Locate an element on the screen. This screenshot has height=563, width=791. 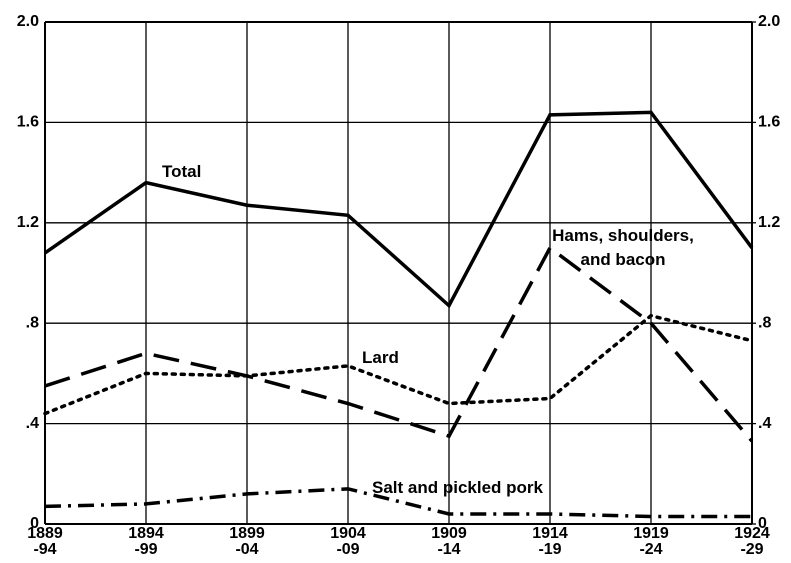
series-label-box: Lard is located at coordinates (380, 357).